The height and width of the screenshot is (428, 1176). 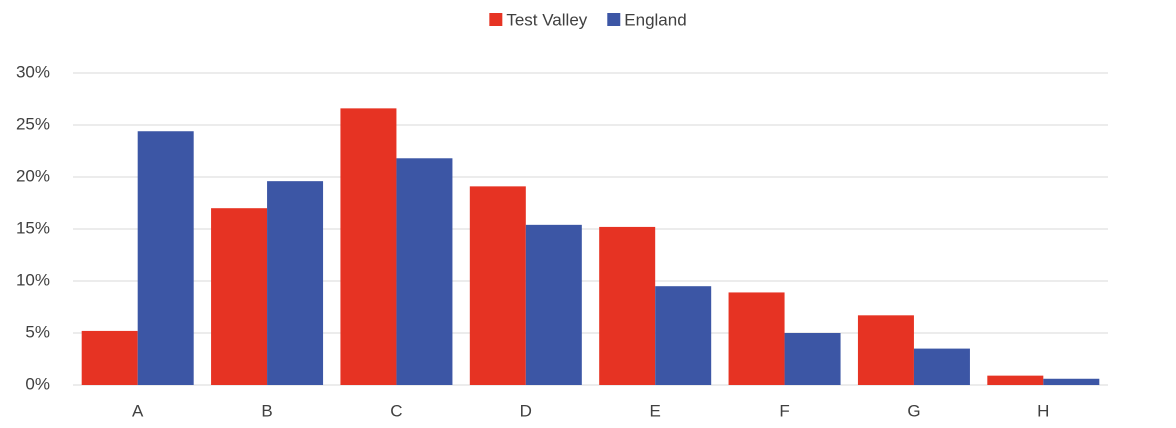 I want to click on x-tick-label: B, so click(x=266, y=410).